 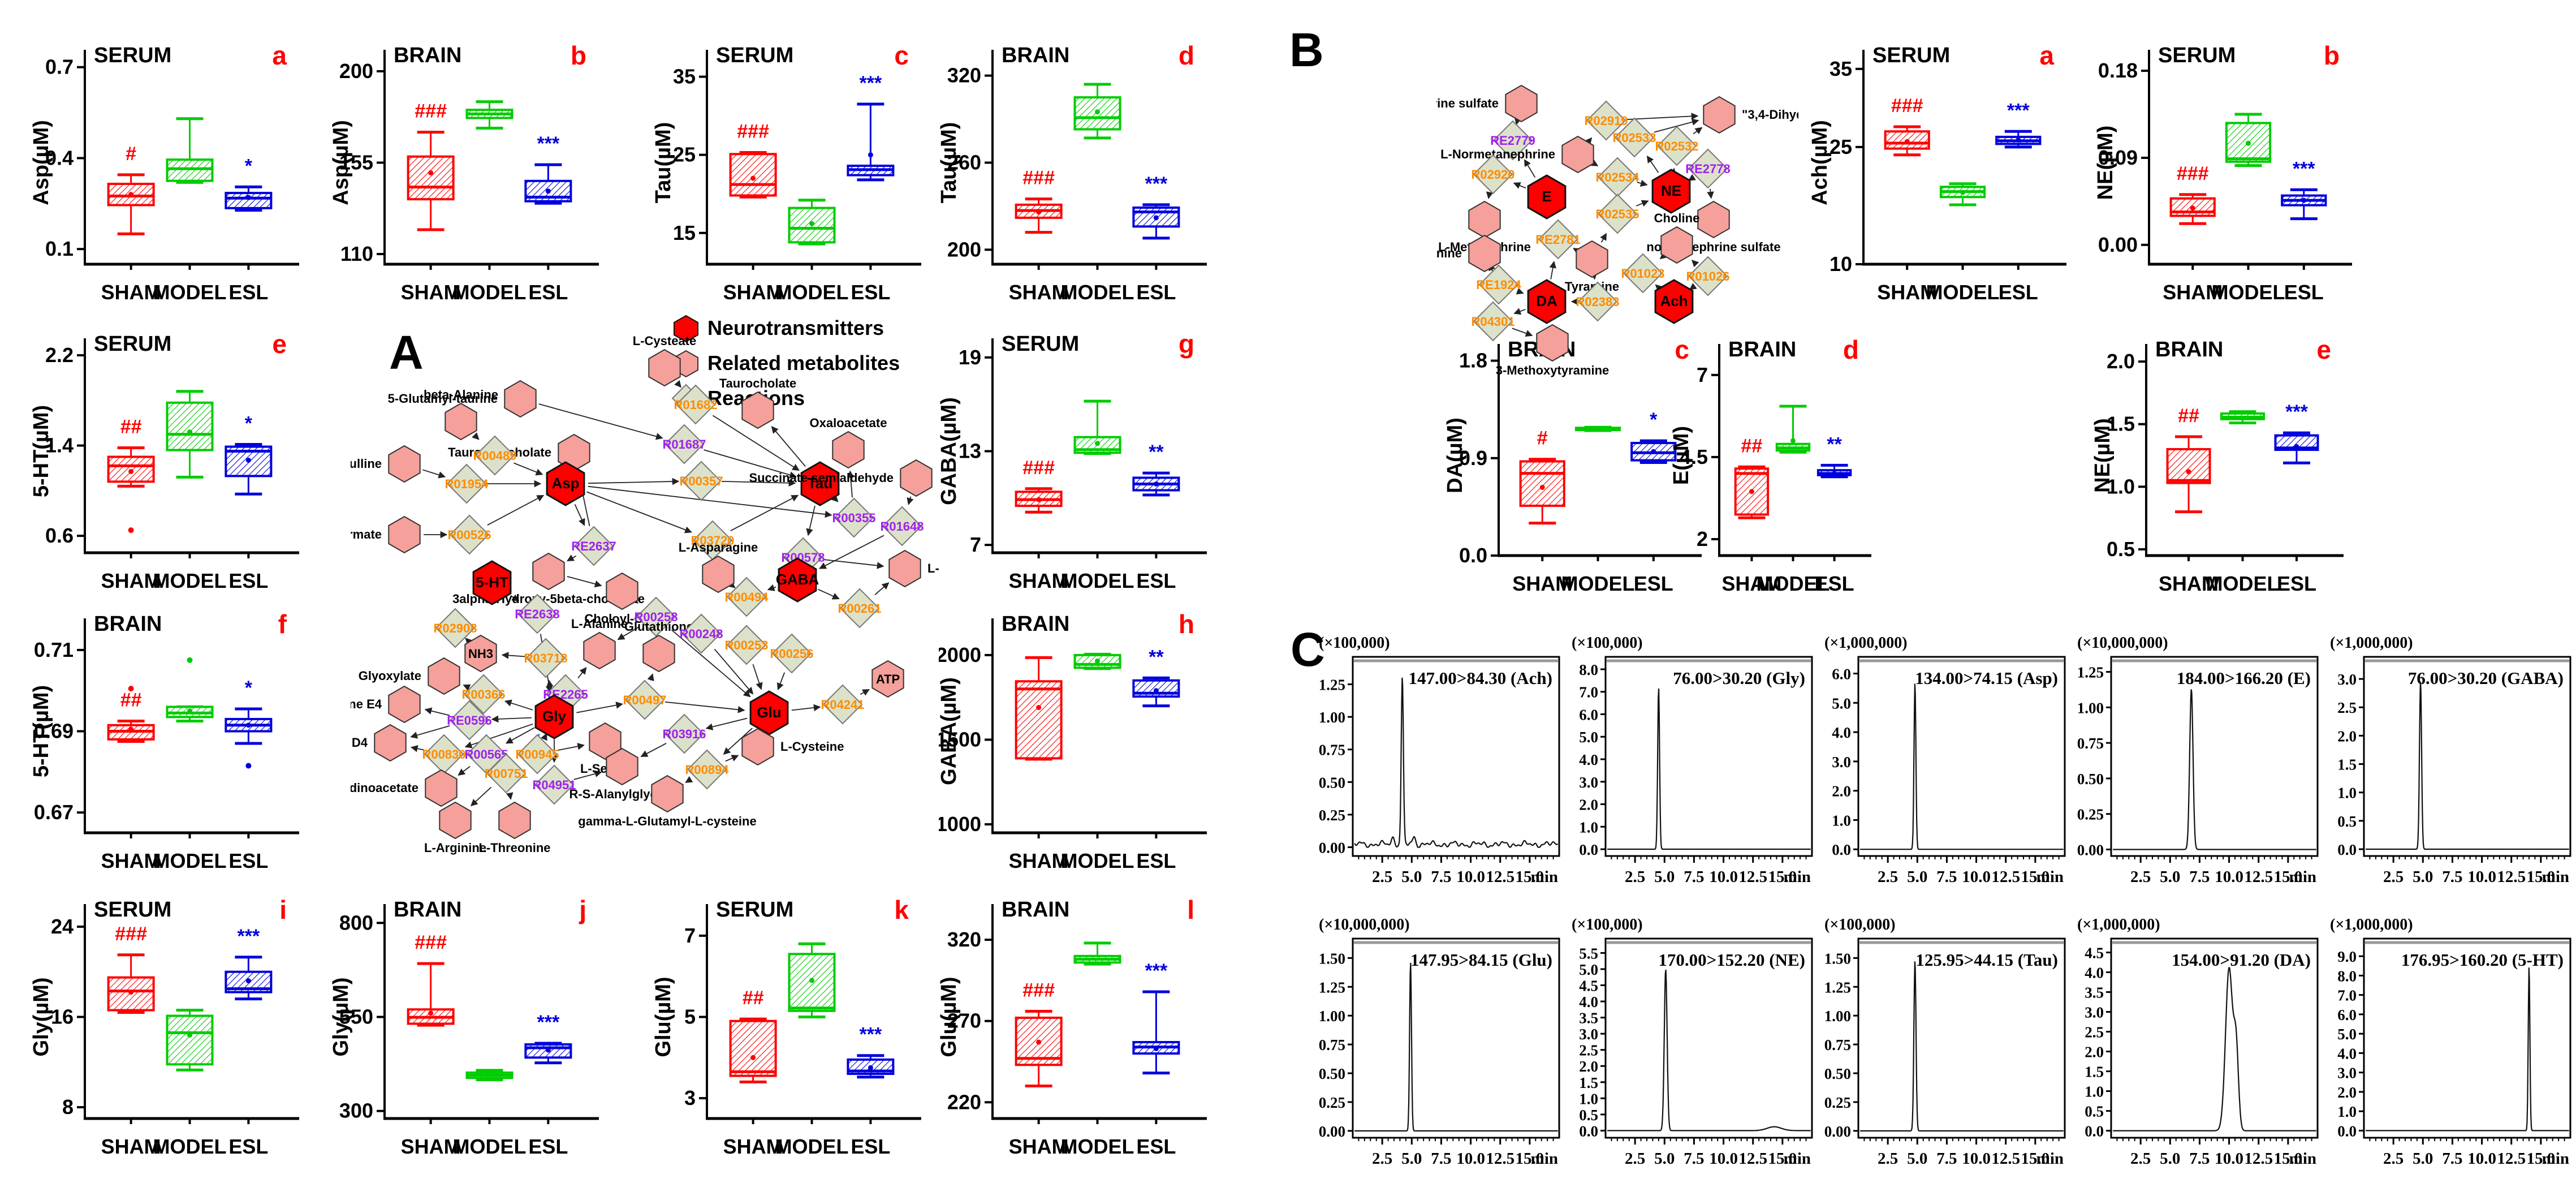 I want to click on significance-marker: #, so click(x=131, y=154).